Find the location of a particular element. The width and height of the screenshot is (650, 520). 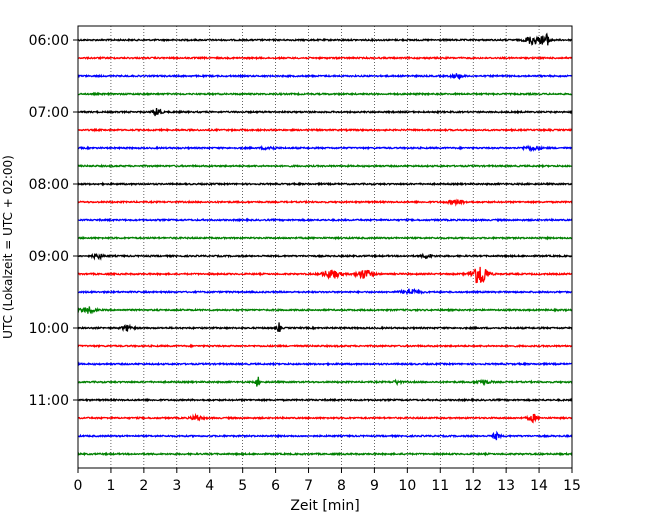

x-tick-label: 12 is located at coordinates (473, 486).